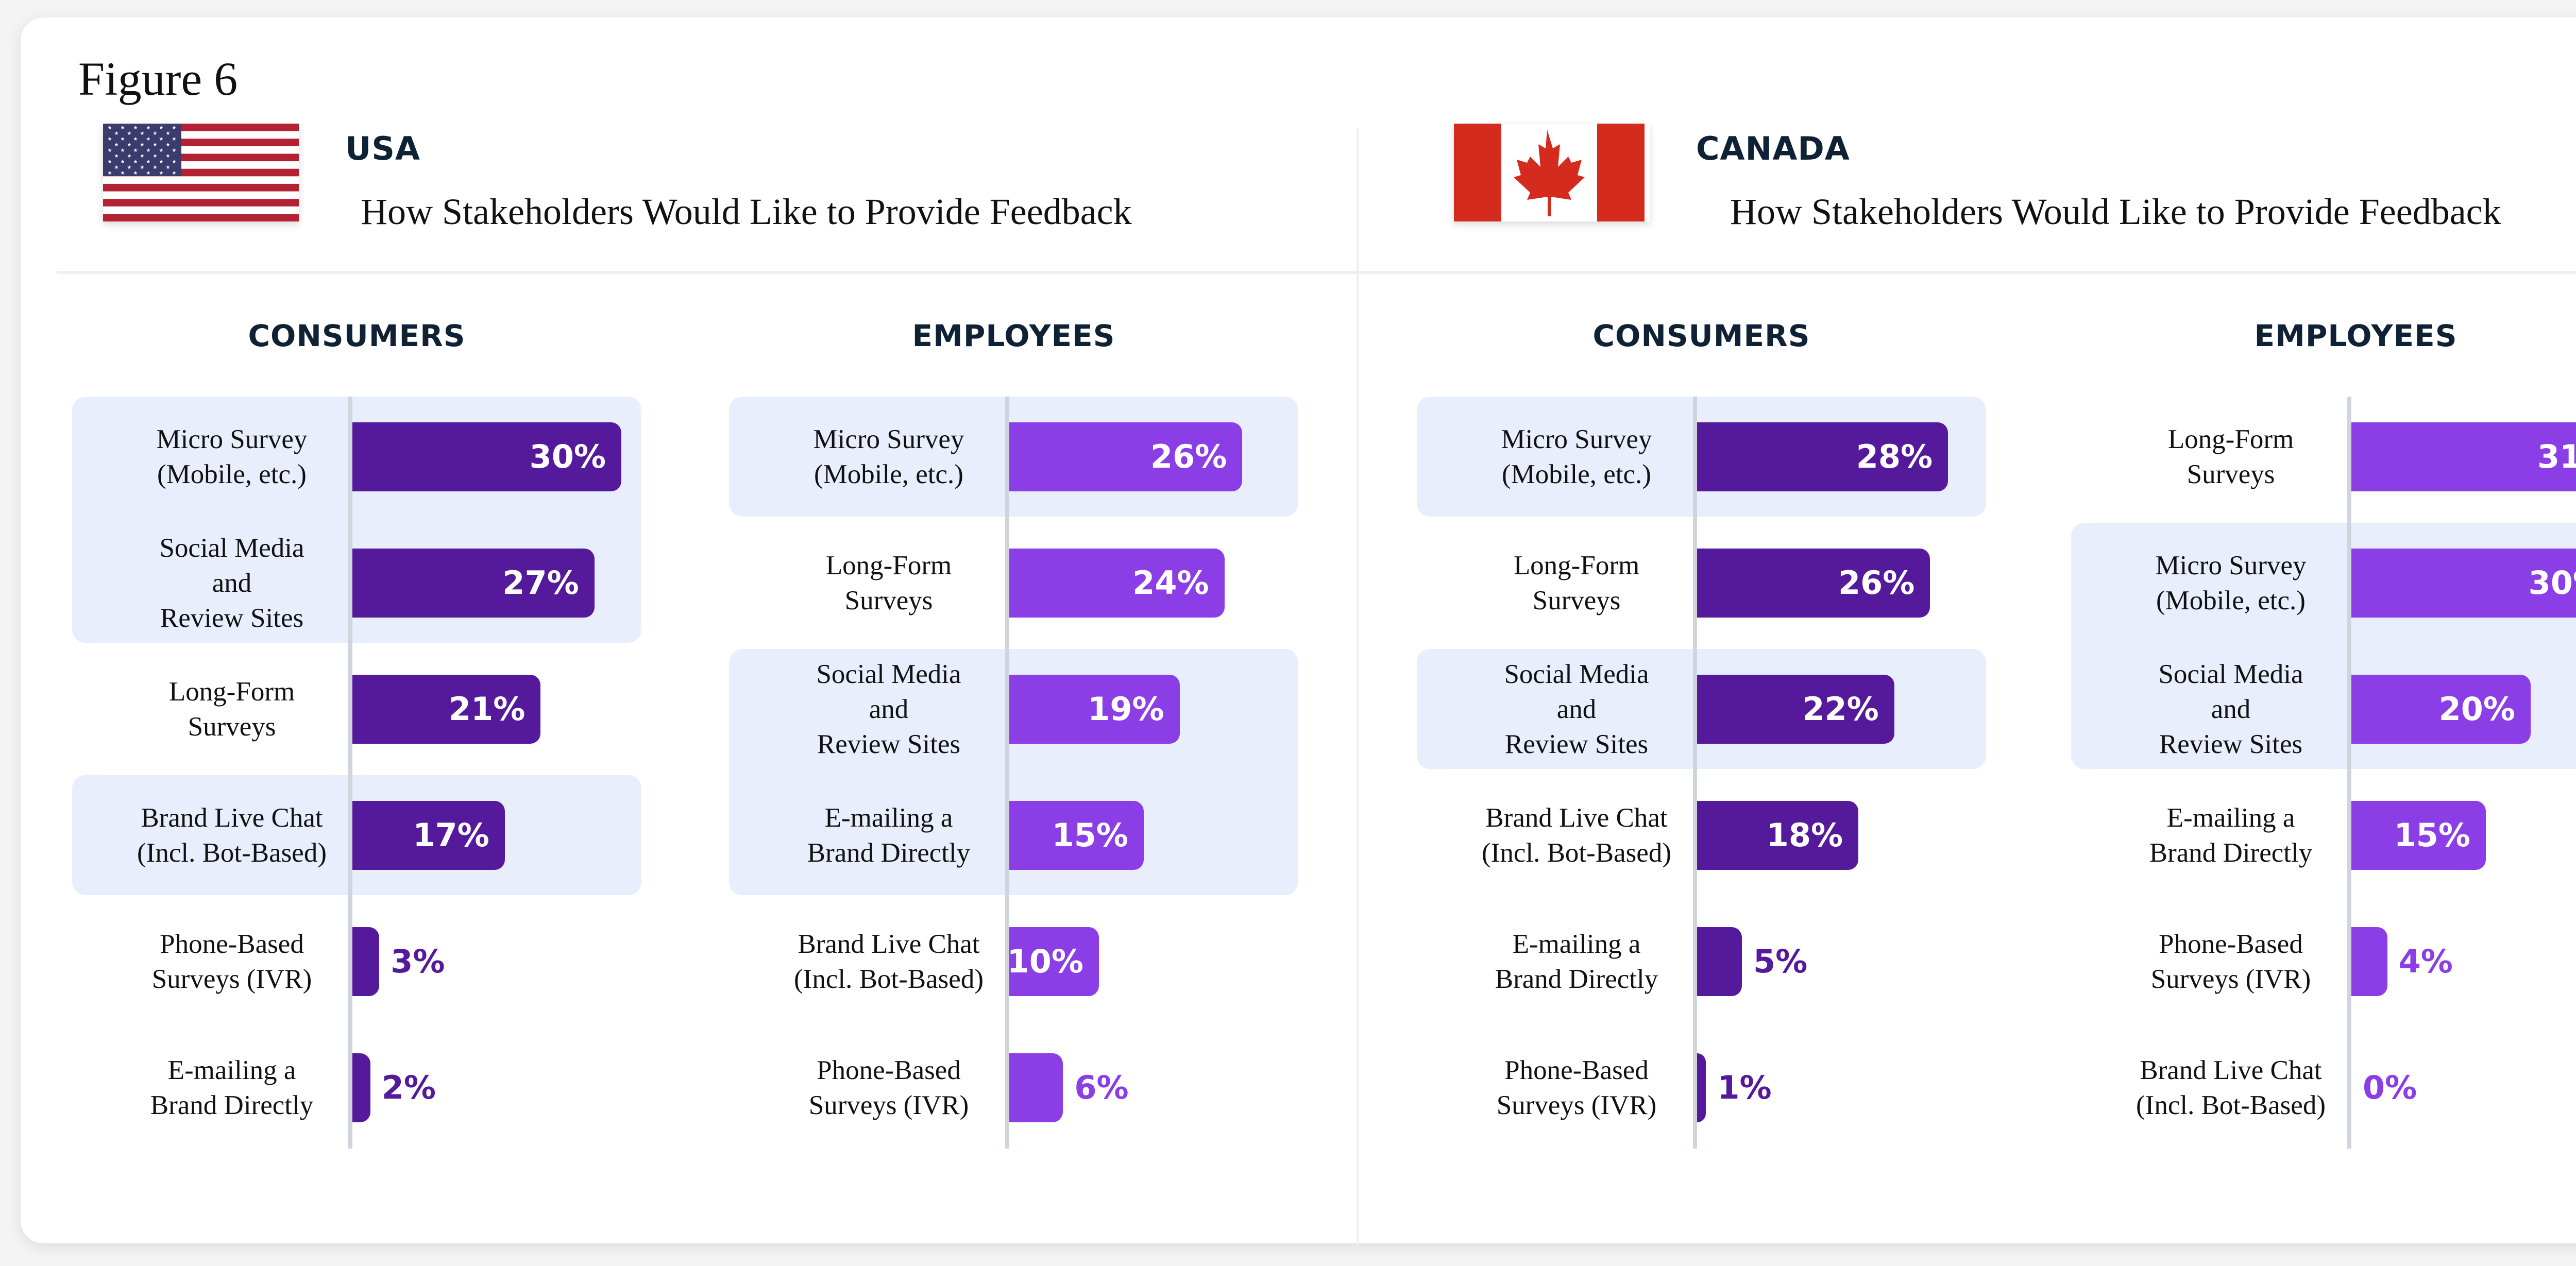  What do you see at coordinates (1045, 961) in the screenshot?
I see `bar-value-label: 10%` at bounding box center [1045, 961].